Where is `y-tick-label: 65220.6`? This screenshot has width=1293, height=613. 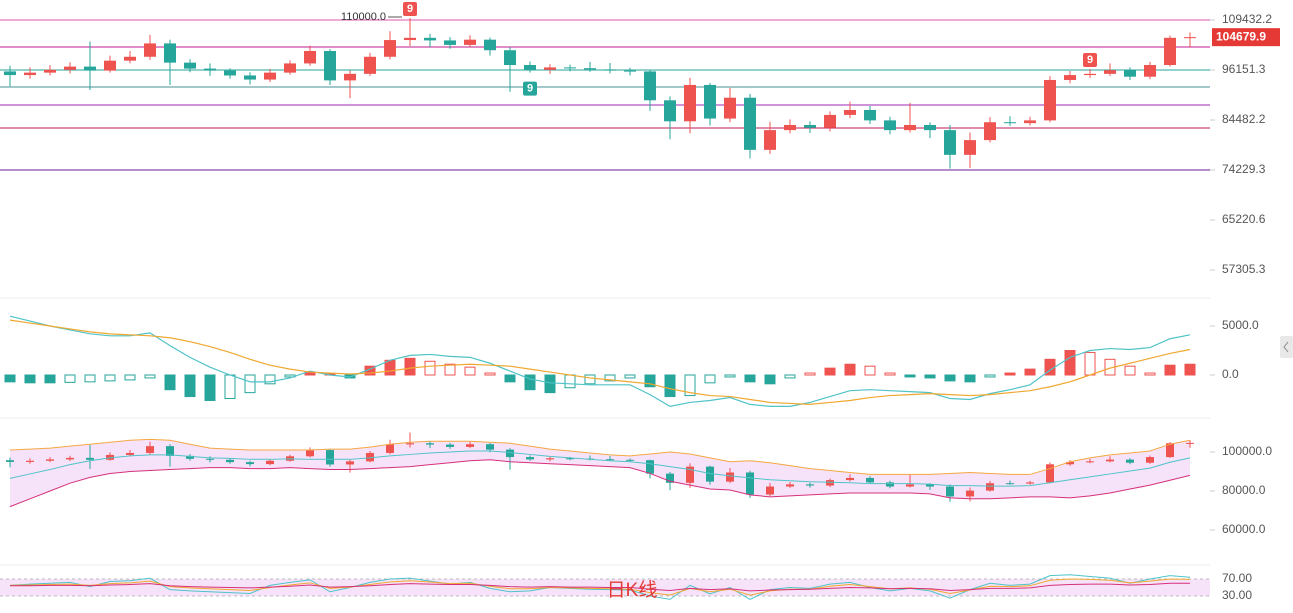 y-tick-label: 65220.6 is located at coordinates (1244, 219).